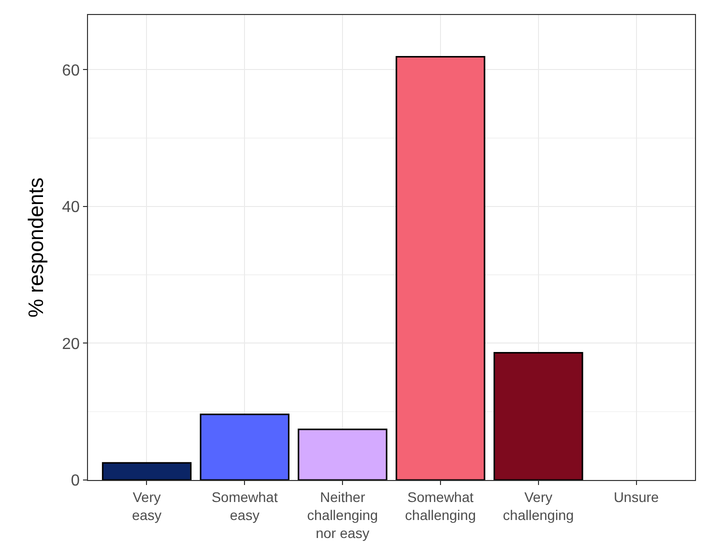  I want to click on x-tick-label: Somewhat easy, so click(245, 505).